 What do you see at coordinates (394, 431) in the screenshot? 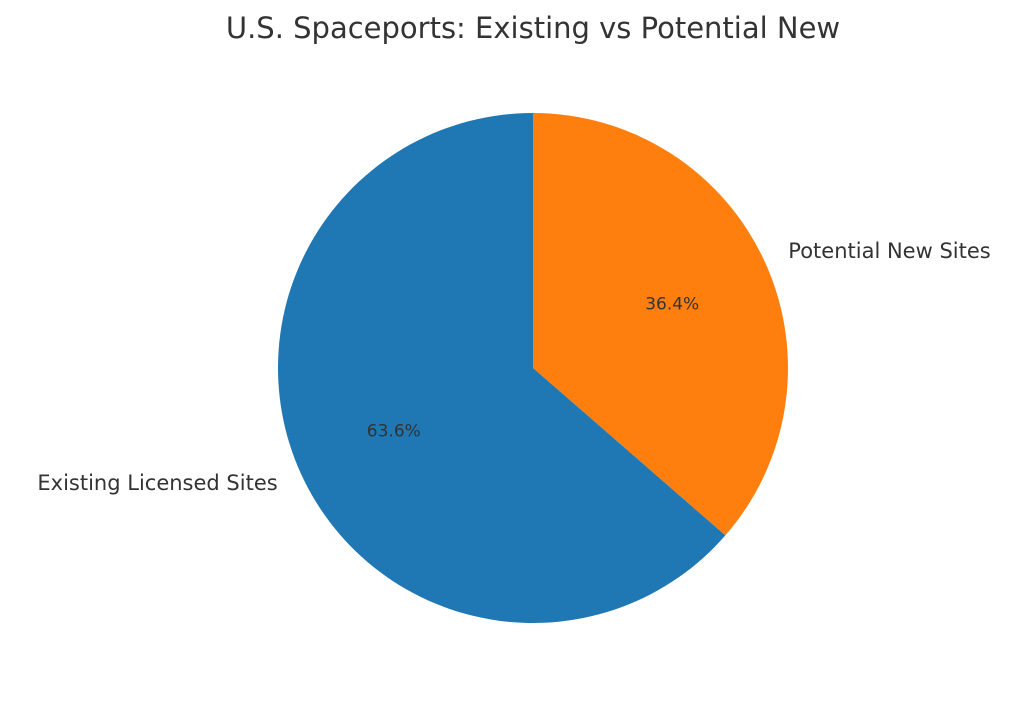
I see `pct-label-existing-licensed-sites: 63.6%` at bounding box center [394, 431].